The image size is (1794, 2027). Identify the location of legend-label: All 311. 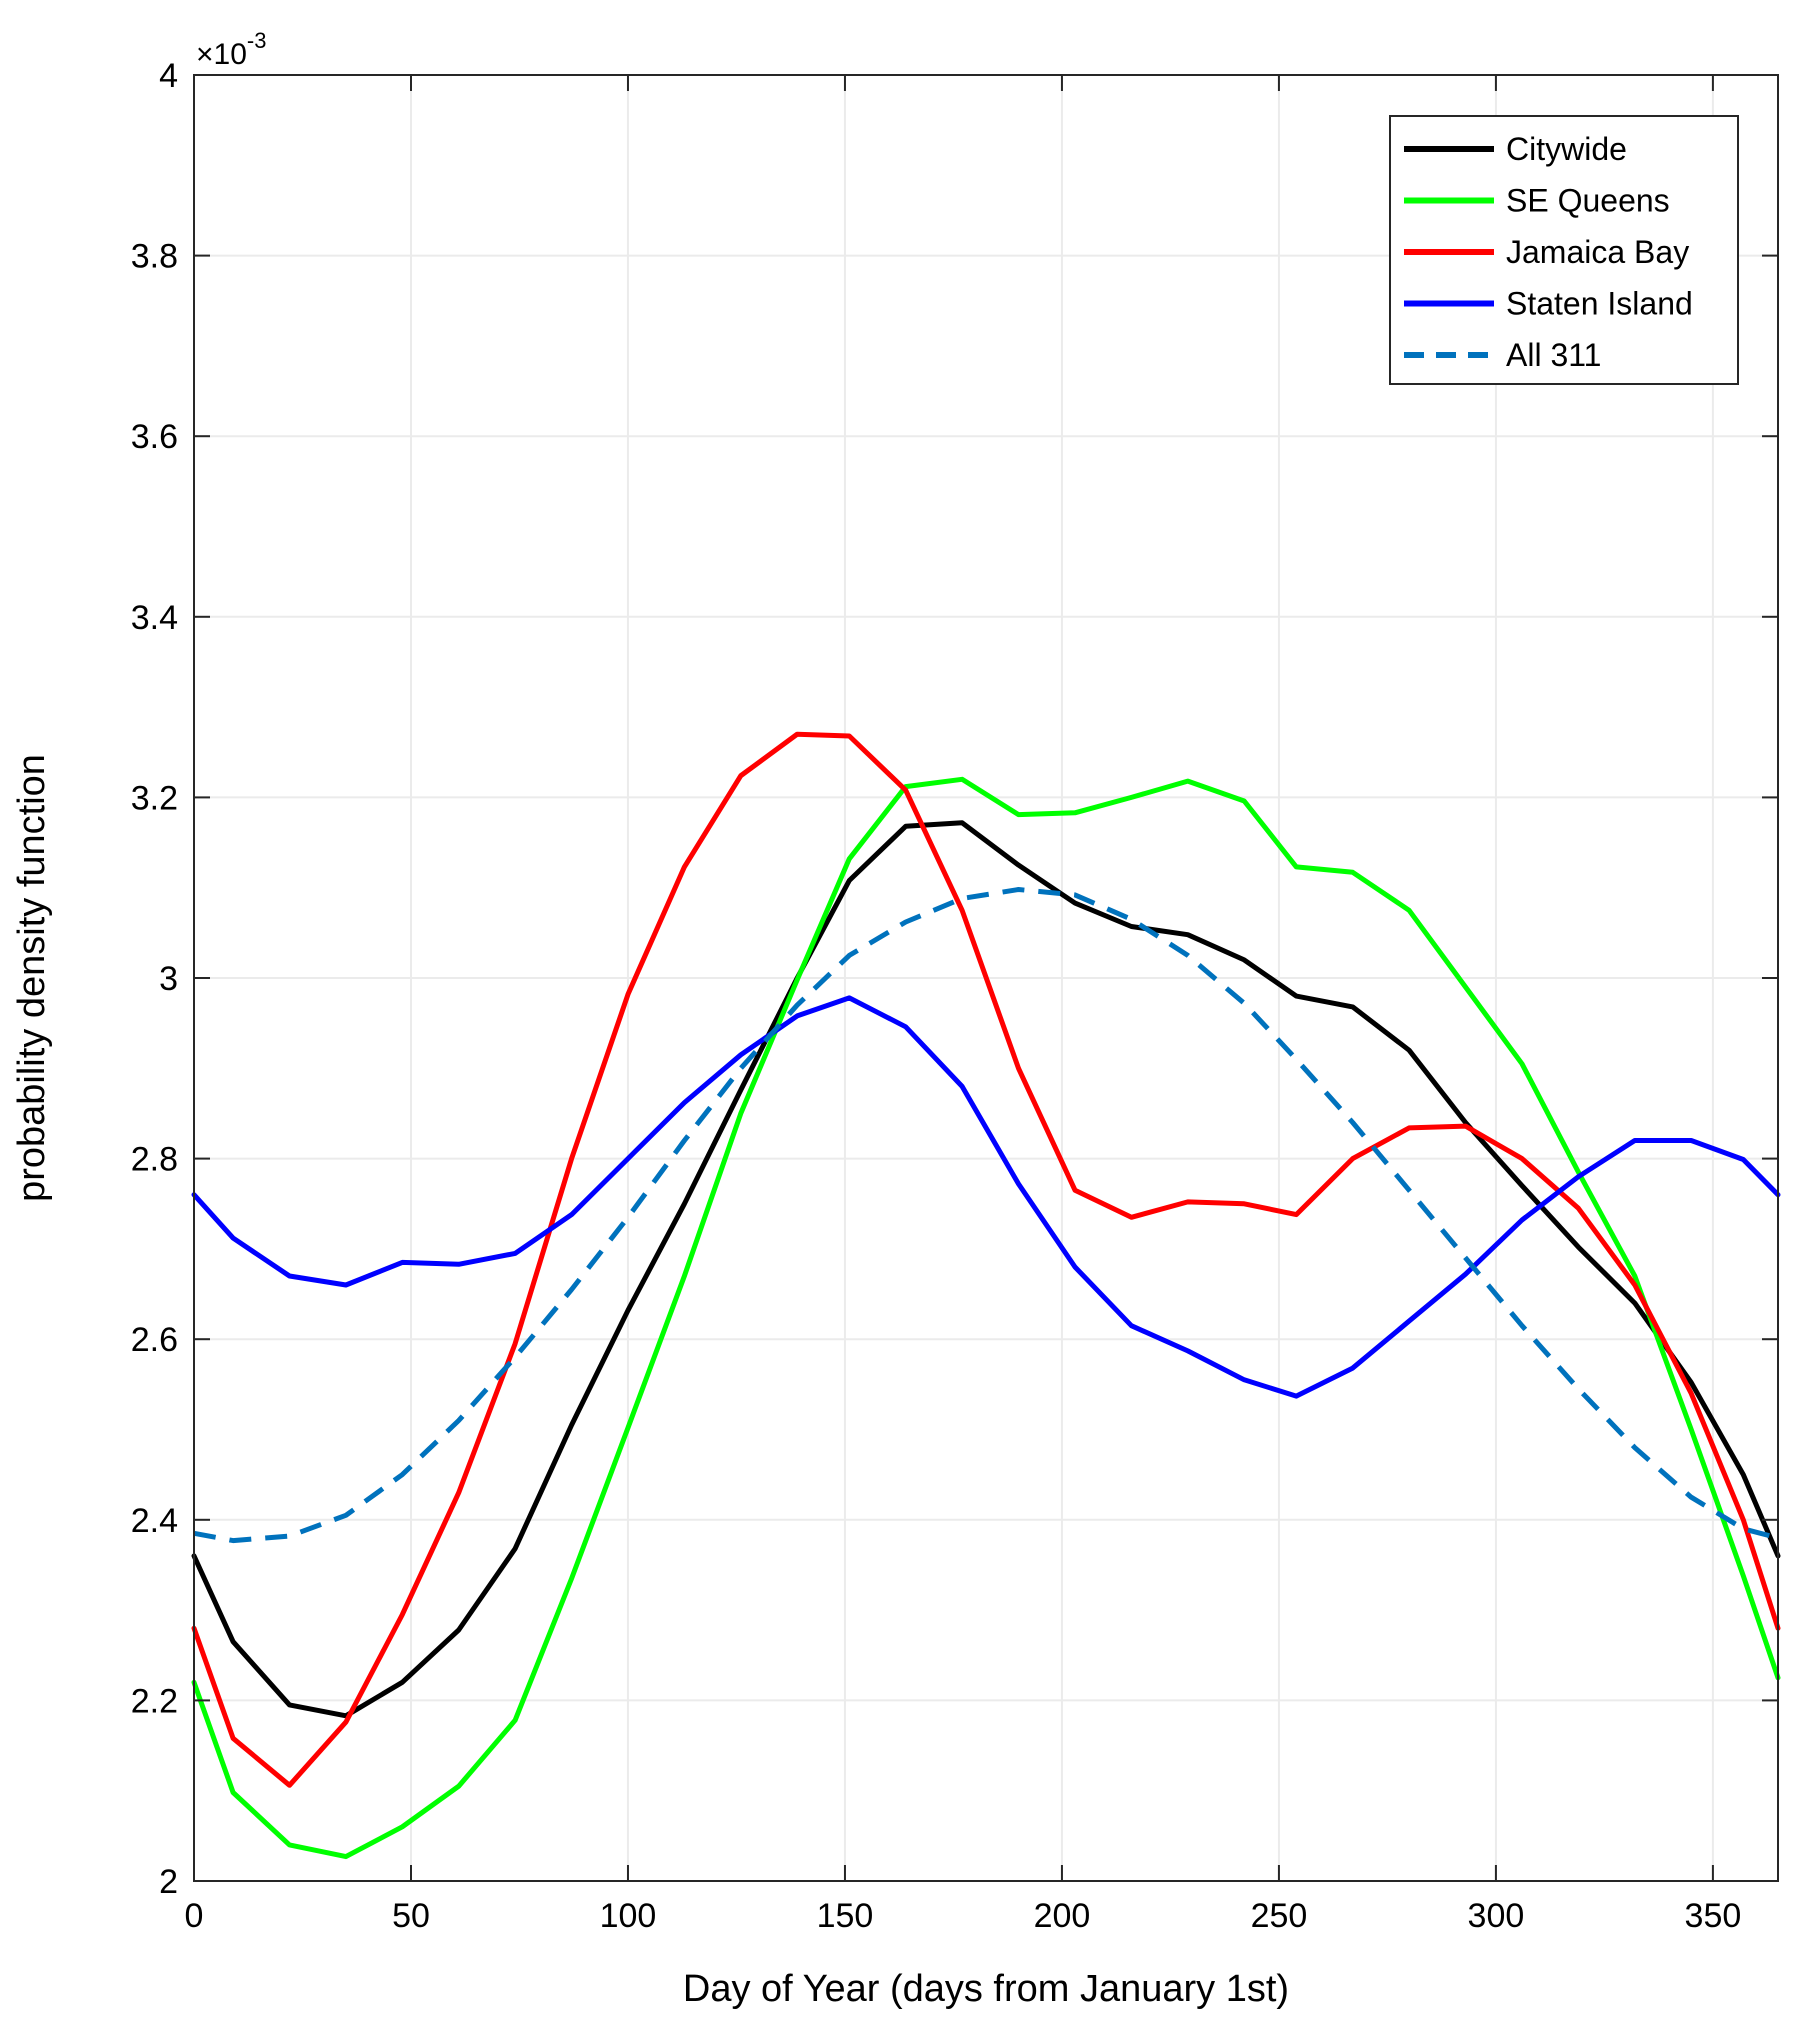
(1553, 355).